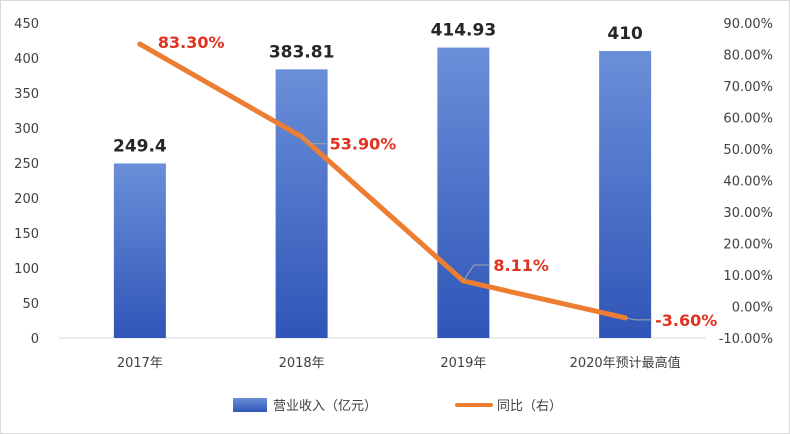 The height and width of the screenshot is (434, 790). Describe the element at coordinates (399, 363) in the screenshot. I see `x-axis-category-labels: 2017年 2018年 2019年 2020年预计最高值` at that location.